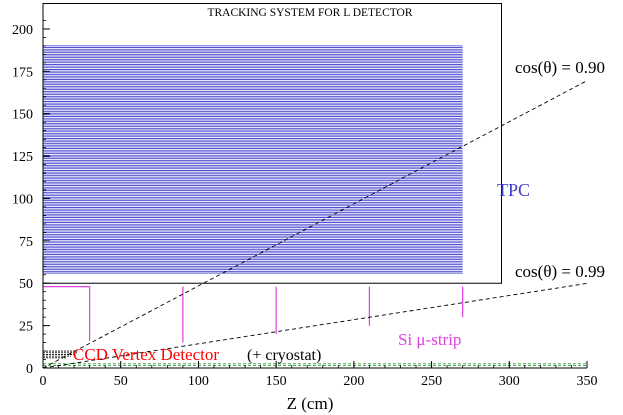 This screenshot has width=623, height=415. Describe the element at coordinates (26, 327) in the screenshot. I see `y-tick-label: 25` at that location.